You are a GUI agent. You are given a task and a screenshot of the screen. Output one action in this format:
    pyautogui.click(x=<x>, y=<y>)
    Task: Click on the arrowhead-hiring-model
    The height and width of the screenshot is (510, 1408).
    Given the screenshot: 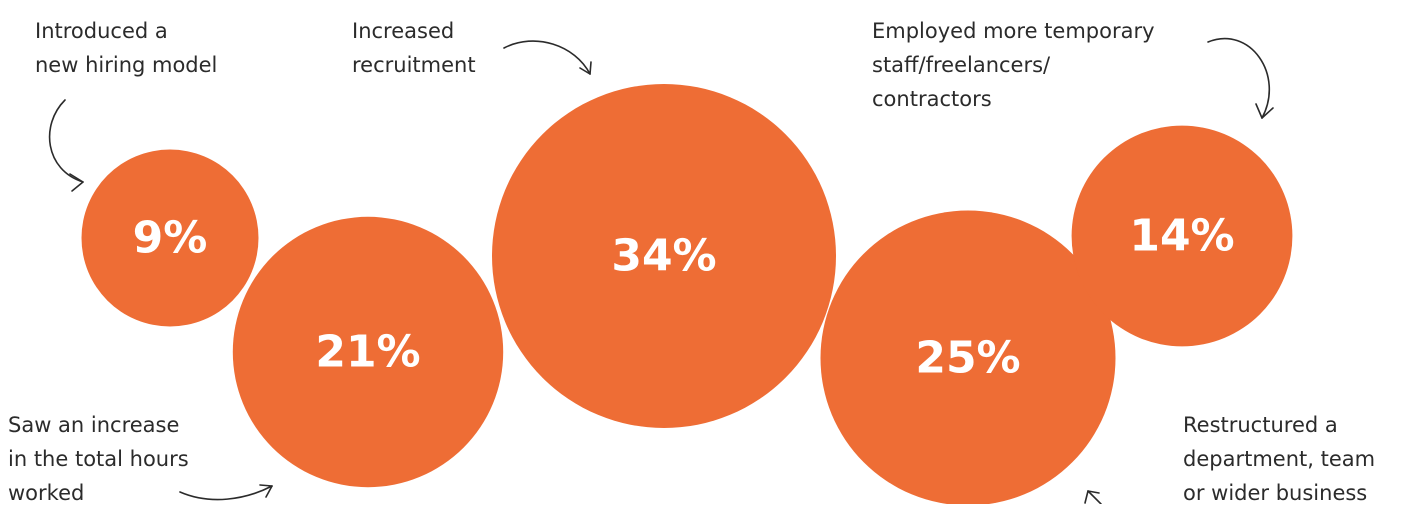 What is the action you would take?
    pyautogui.click(x=76, y=182)
    